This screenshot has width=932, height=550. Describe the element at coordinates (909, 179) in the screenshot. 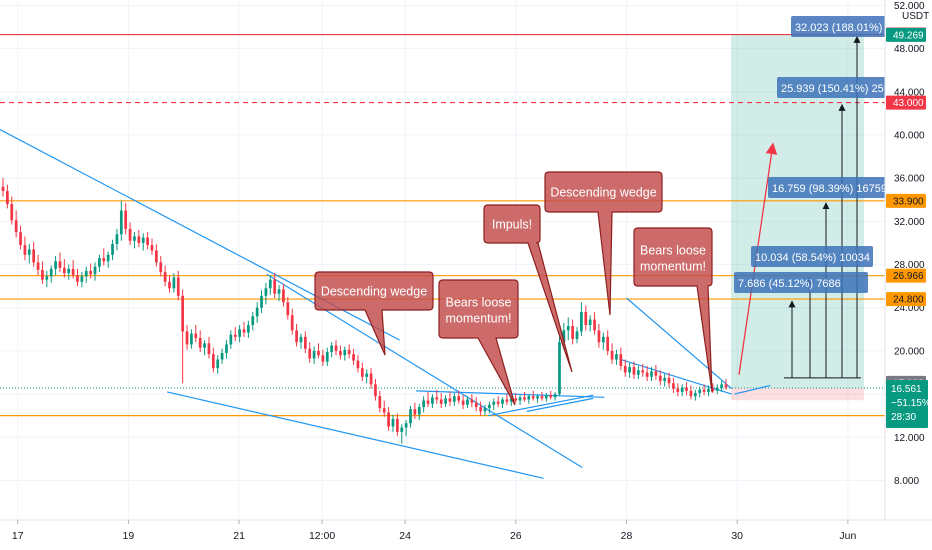

I see `y-tick-label: 36.000` at that location.